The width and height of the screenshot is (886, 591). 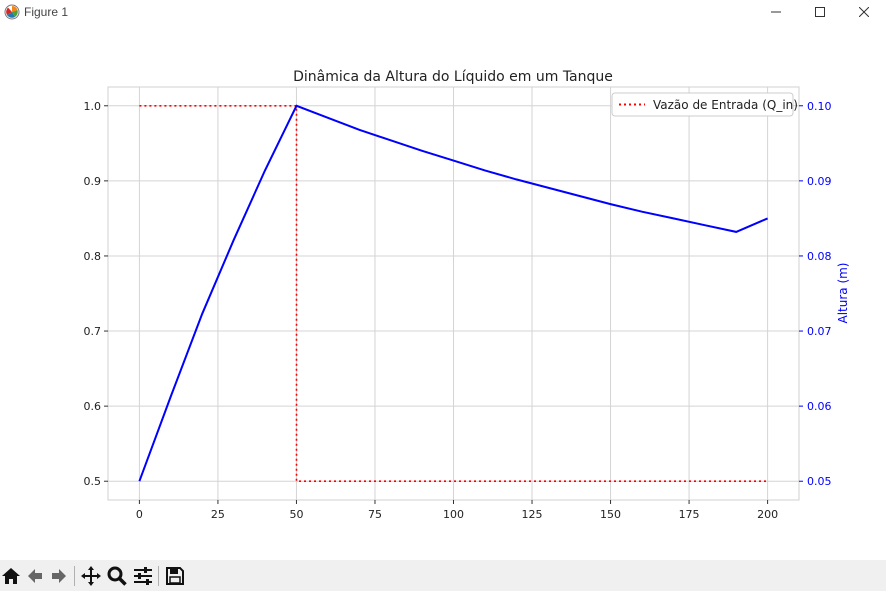 I want to click on window-title: Figure 1, so click(x=46, y=12).